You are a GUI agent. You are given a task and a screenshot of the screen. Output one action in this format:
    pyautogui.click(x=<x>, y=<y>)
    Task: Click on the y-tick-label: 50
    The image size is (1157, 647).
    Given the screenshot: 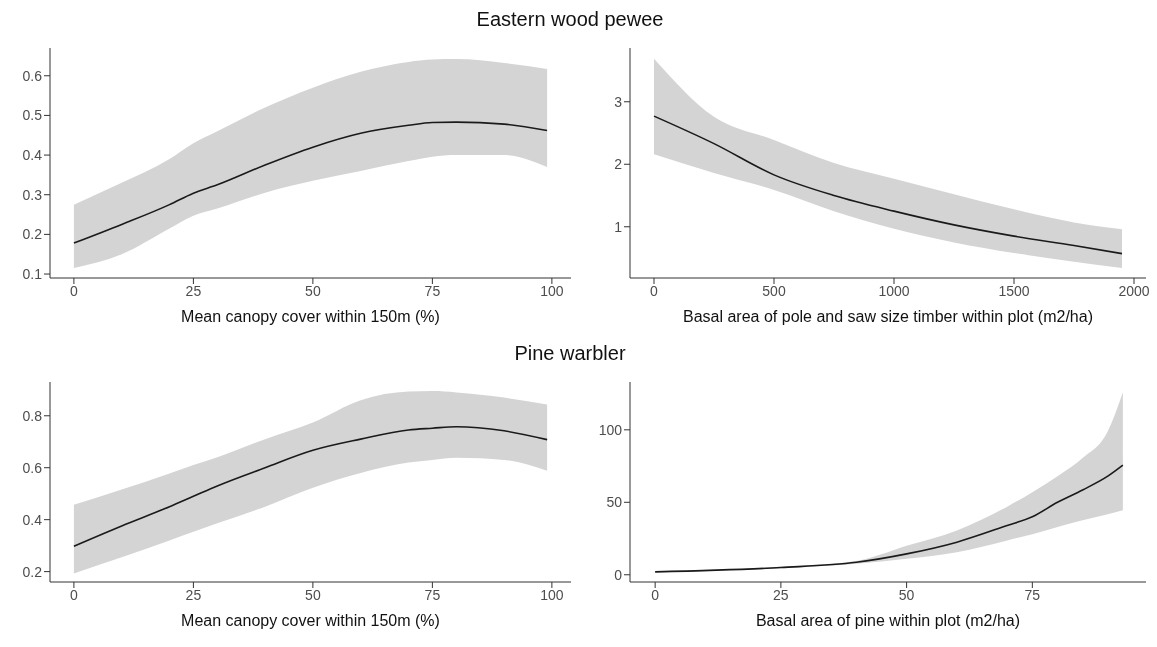 What is the action you would take?
    pyautogui.click(x=614, y=502)
    